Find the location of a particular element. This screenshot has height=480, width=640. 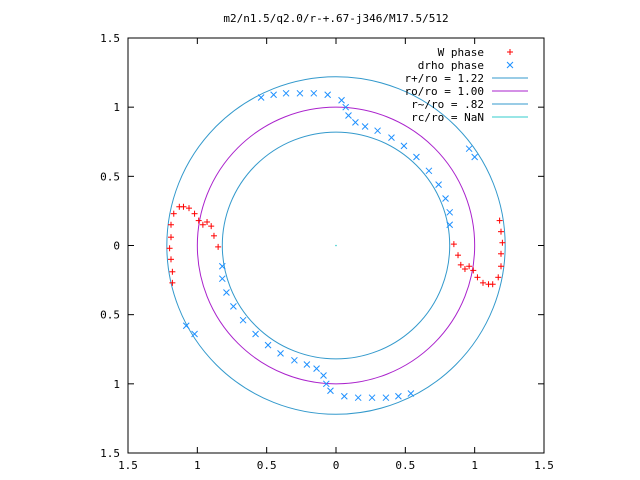

y-tick-label: 0 is located at coordinates (116, 246).